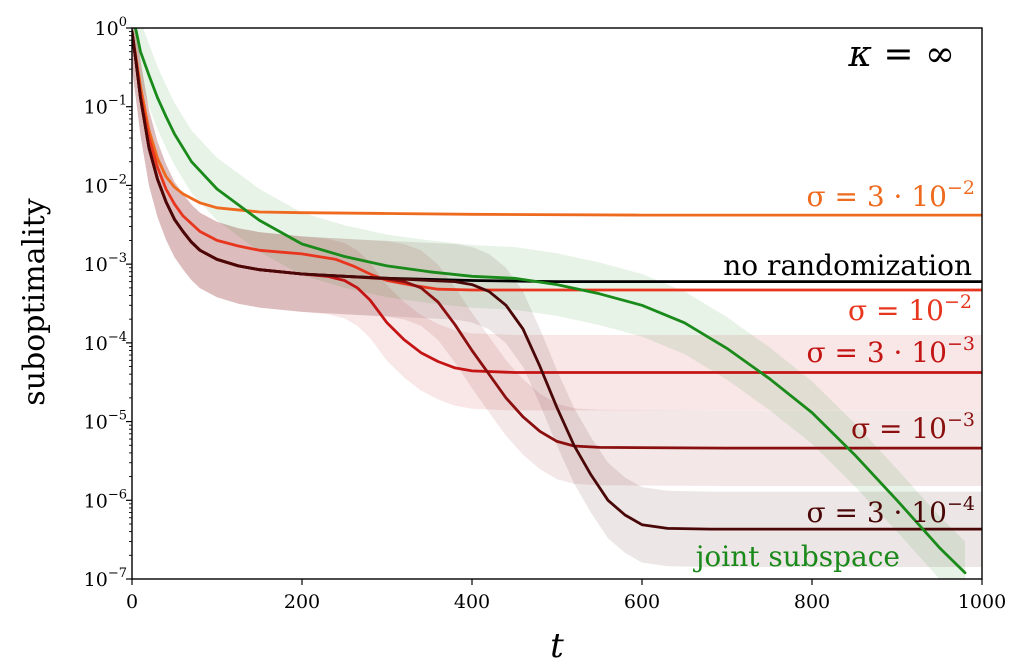  What do you see at coordinates (105, 578) in the screenshot?
I see `y-tick-label-7: 10⁻⁷` at bounding box center [105, 578].